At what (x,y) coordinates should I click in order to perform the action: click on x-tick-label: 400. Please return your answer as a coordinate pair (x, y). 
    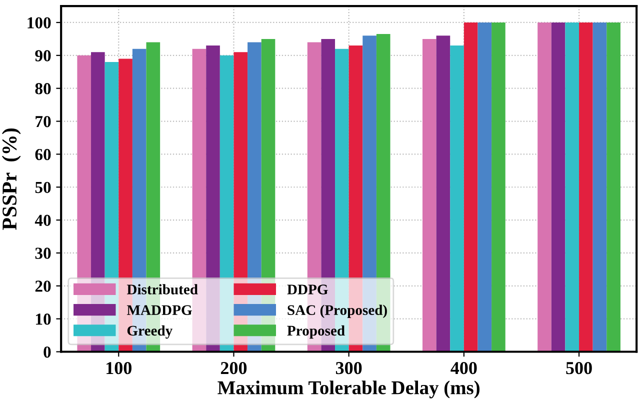
    Looking at the image, I should click on (463, 368).